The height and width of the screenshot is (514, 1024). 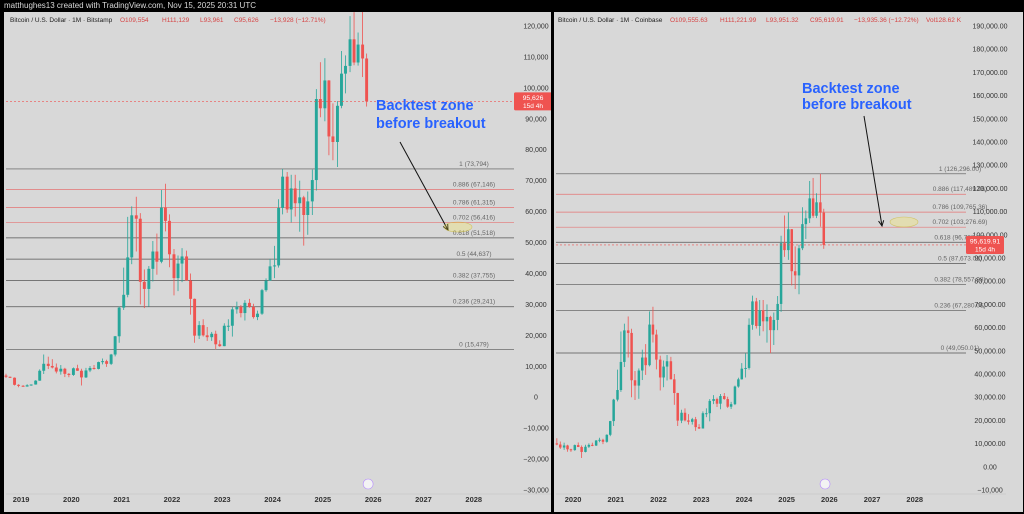 I want to click on fib-label: 0.618 (51,518), so click(x=474, y=233).